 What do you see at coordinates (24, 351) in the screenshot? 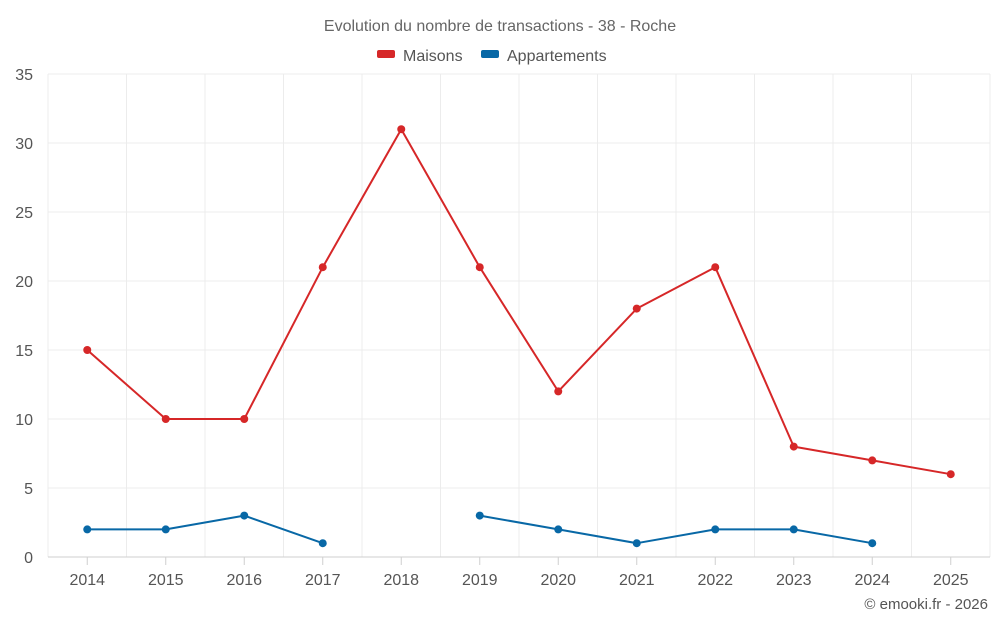
I see `y-tick-label: 15` at bounding box center [24, 351].